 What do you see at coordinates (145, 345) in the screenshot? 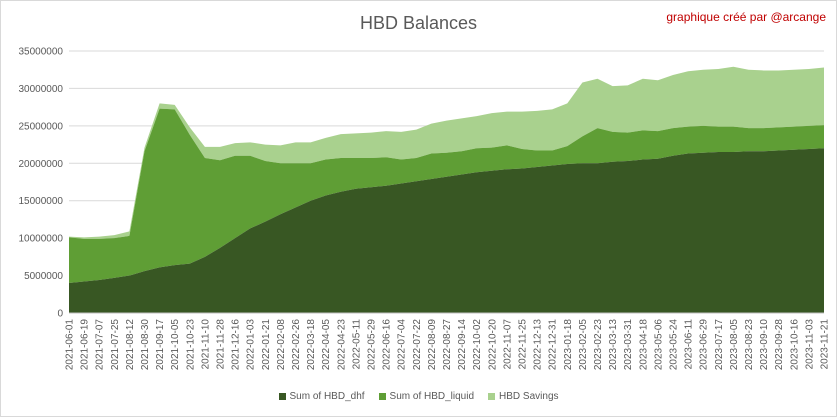
I see `x-tick-label: 2021-08-30` at bounding box center [145, 345].